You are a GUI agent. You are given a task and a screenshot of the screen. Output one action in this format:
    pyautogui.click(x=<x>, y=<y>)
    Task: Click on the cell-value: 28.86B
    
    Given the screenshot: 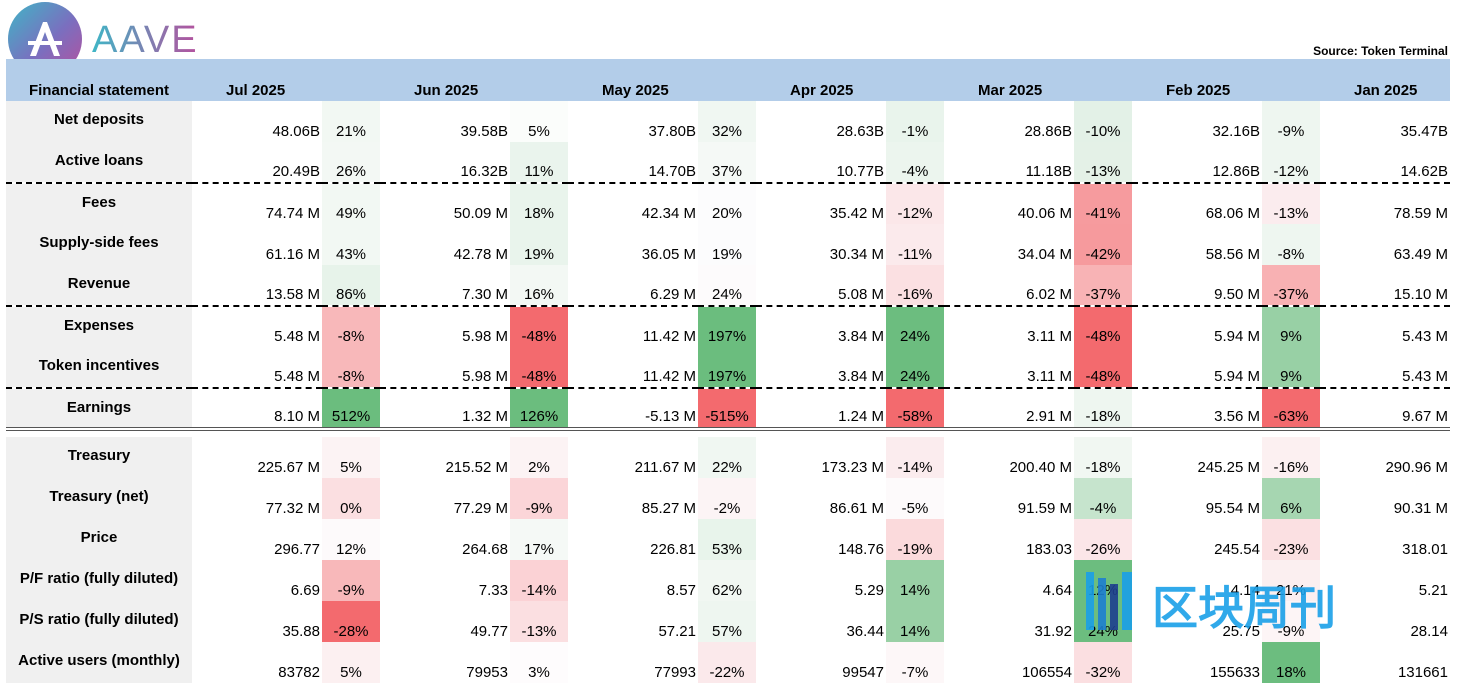 What is the action you would take?
    pyautogui.click(x=1048, y=131)
    